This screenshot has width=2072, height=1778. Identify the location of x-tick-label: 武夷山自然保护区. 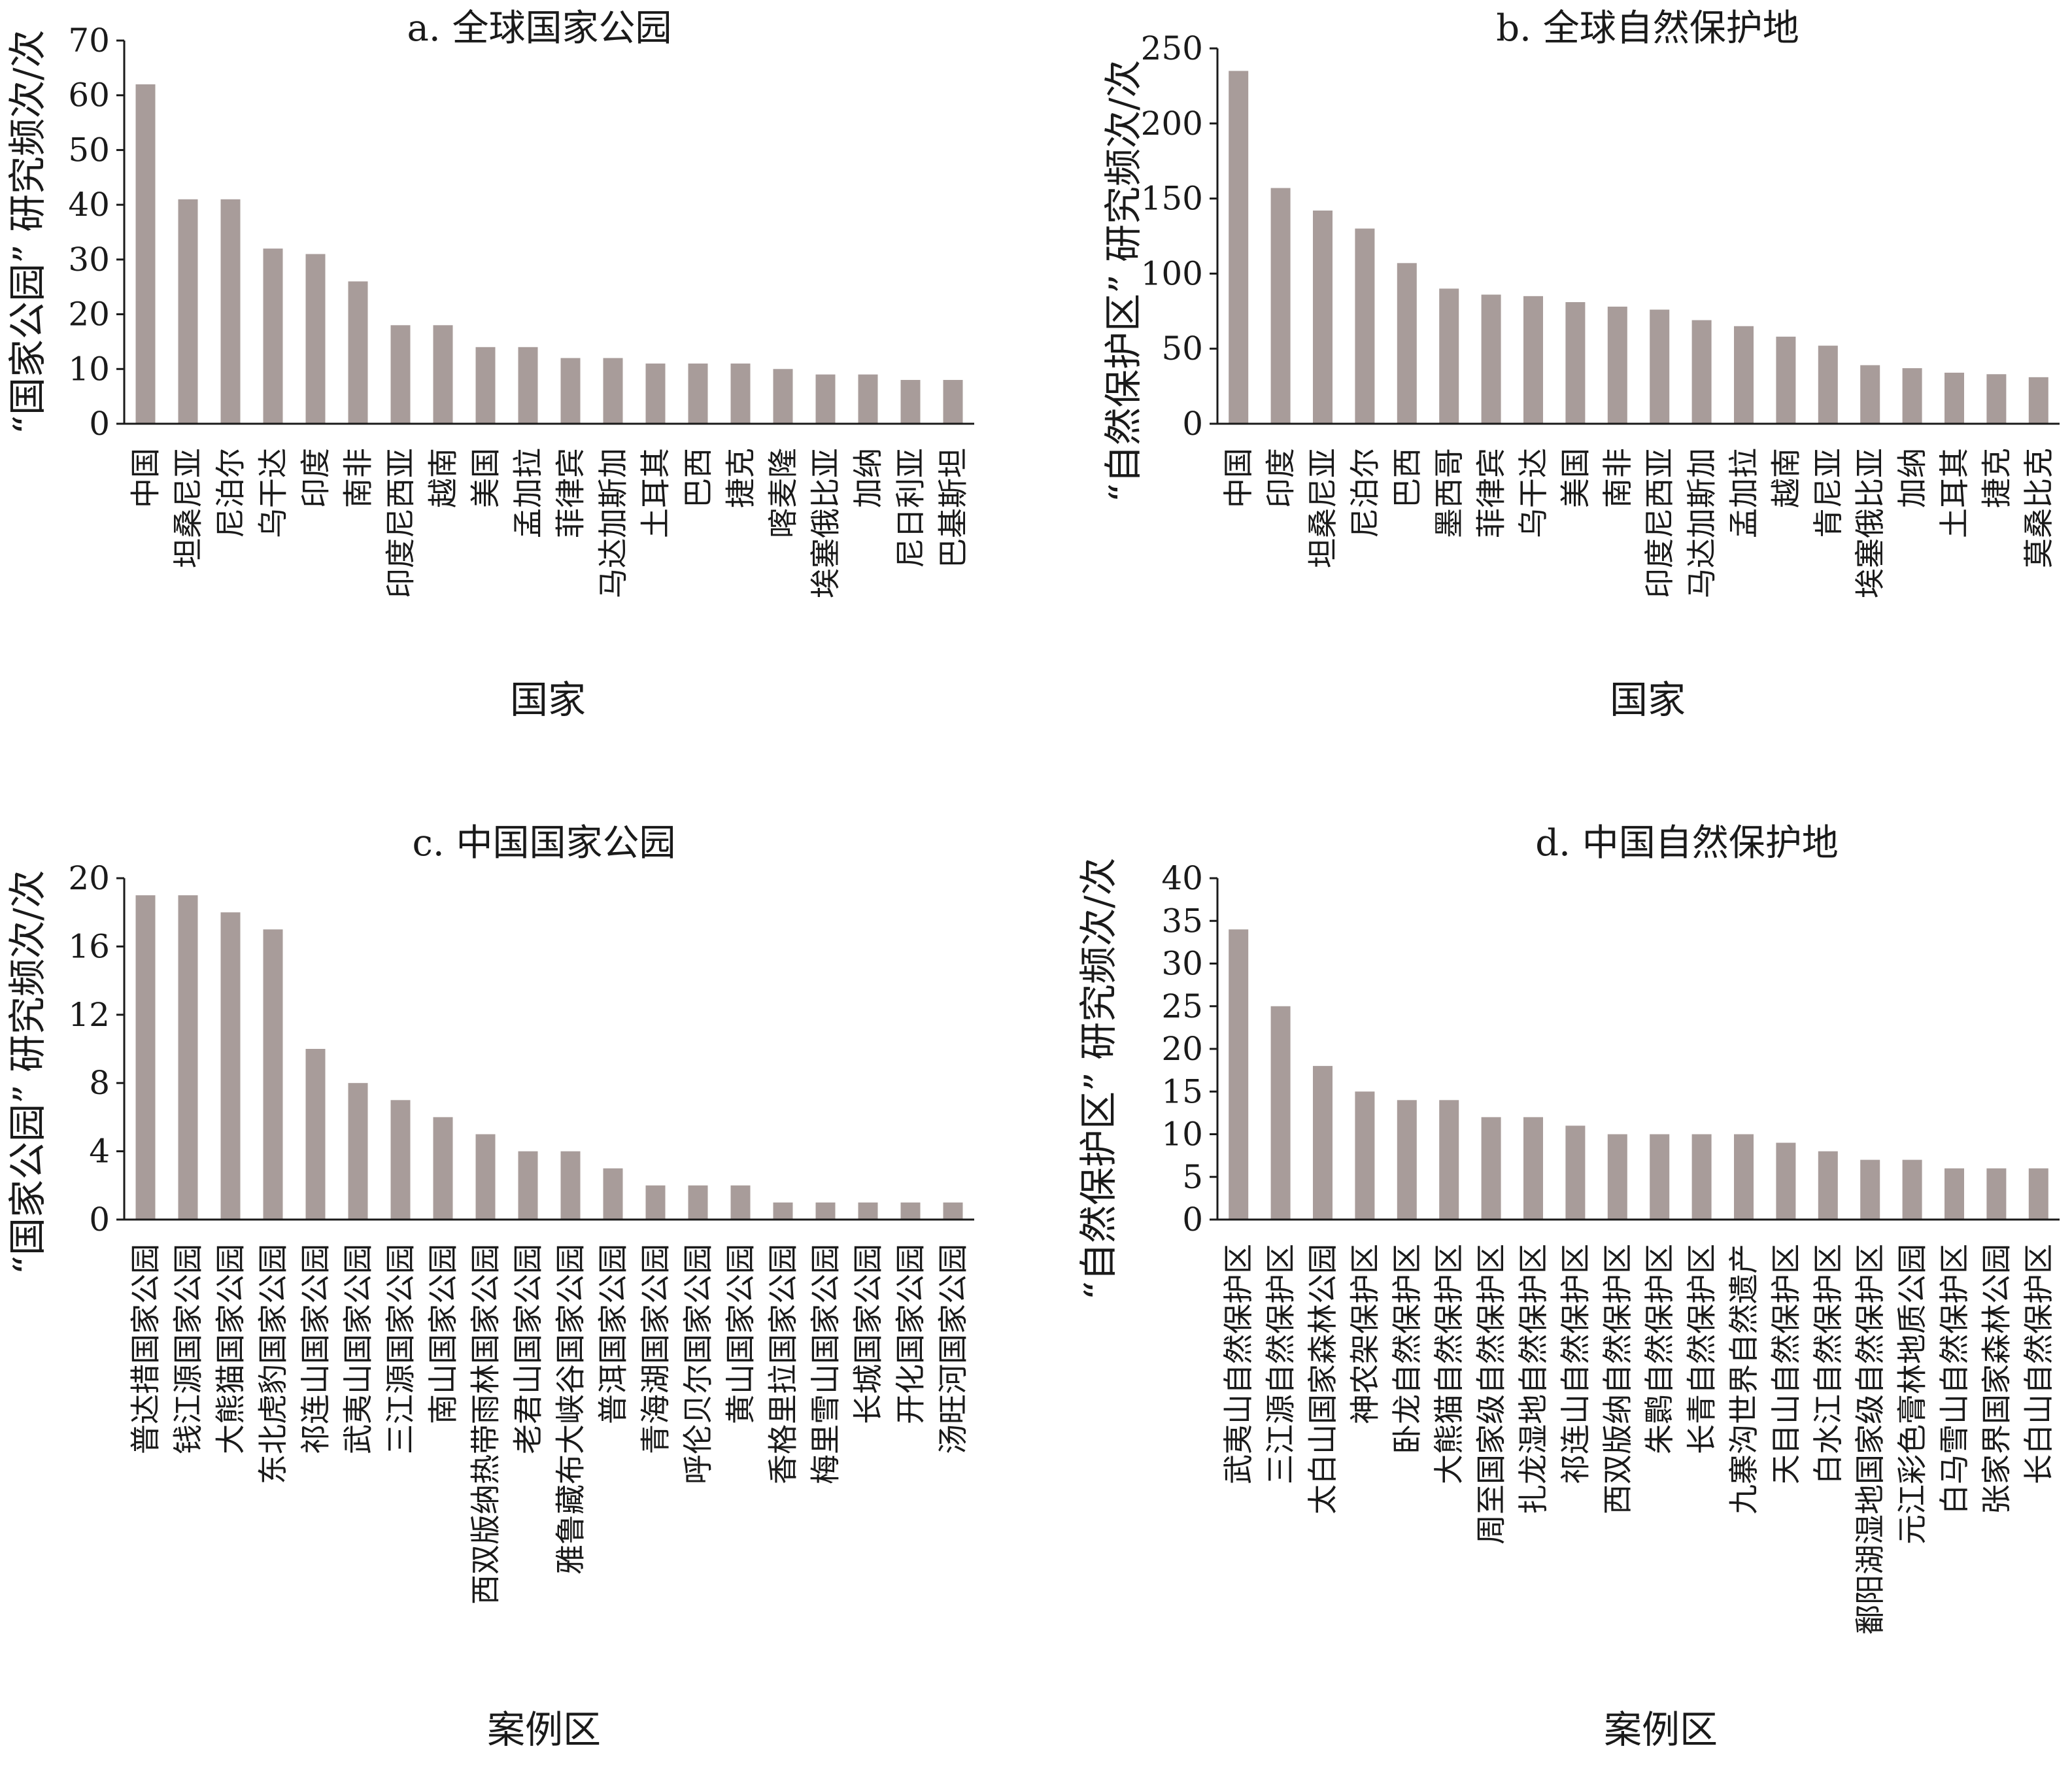
(1238, 1364).